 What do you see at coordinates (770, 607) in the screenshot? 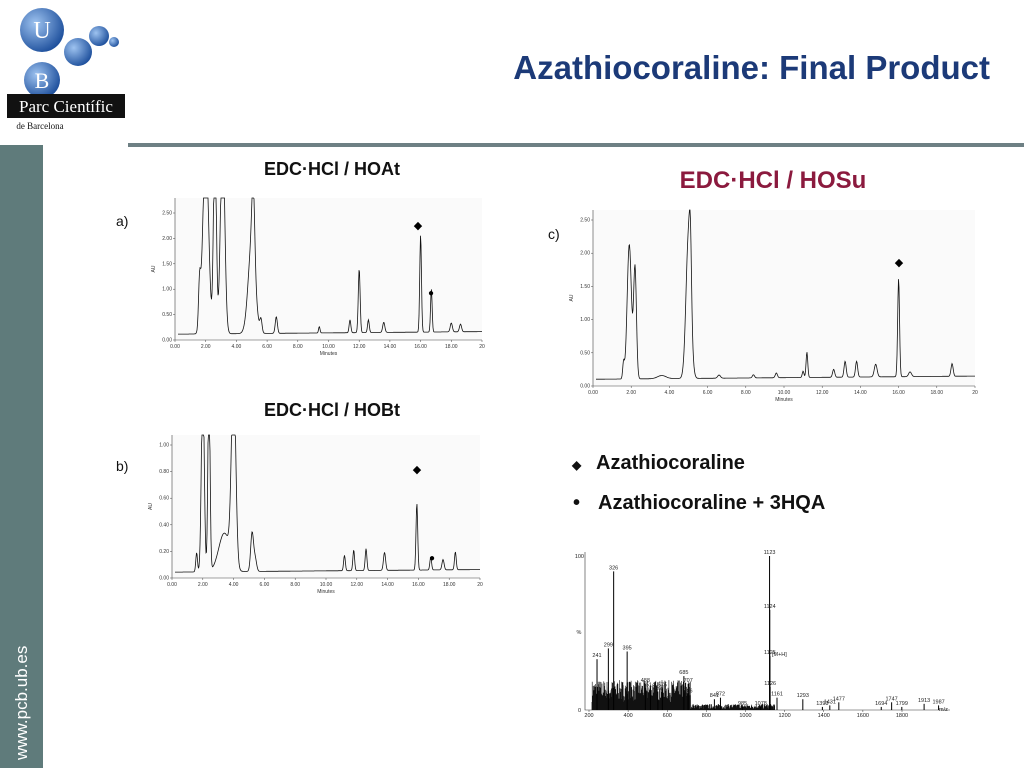
I see `peak-label: 1124` at bounding box center [770, 607].